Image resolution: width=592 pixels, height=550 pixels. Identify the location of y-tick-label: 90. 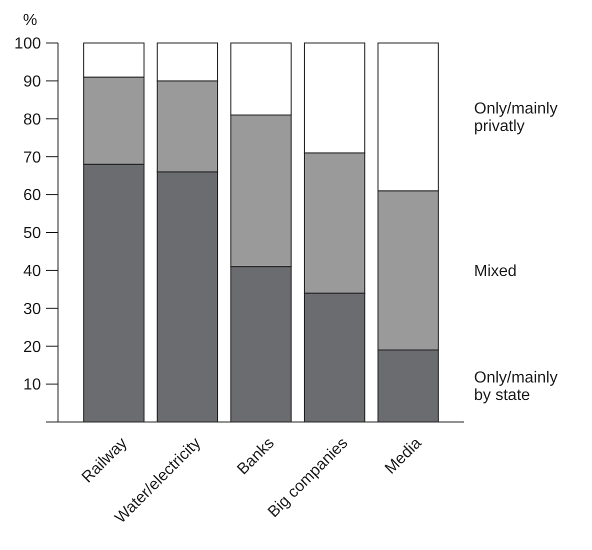
(32, 82).